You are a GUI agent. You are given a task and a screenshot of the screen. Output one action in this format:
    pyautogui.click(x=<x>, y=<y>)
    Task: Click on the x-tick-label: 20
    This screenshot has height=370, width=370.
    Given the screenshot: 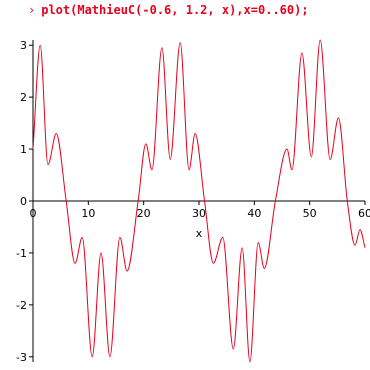 What is the action you would take?
    pyautogui.click(x=144, y=213)
    